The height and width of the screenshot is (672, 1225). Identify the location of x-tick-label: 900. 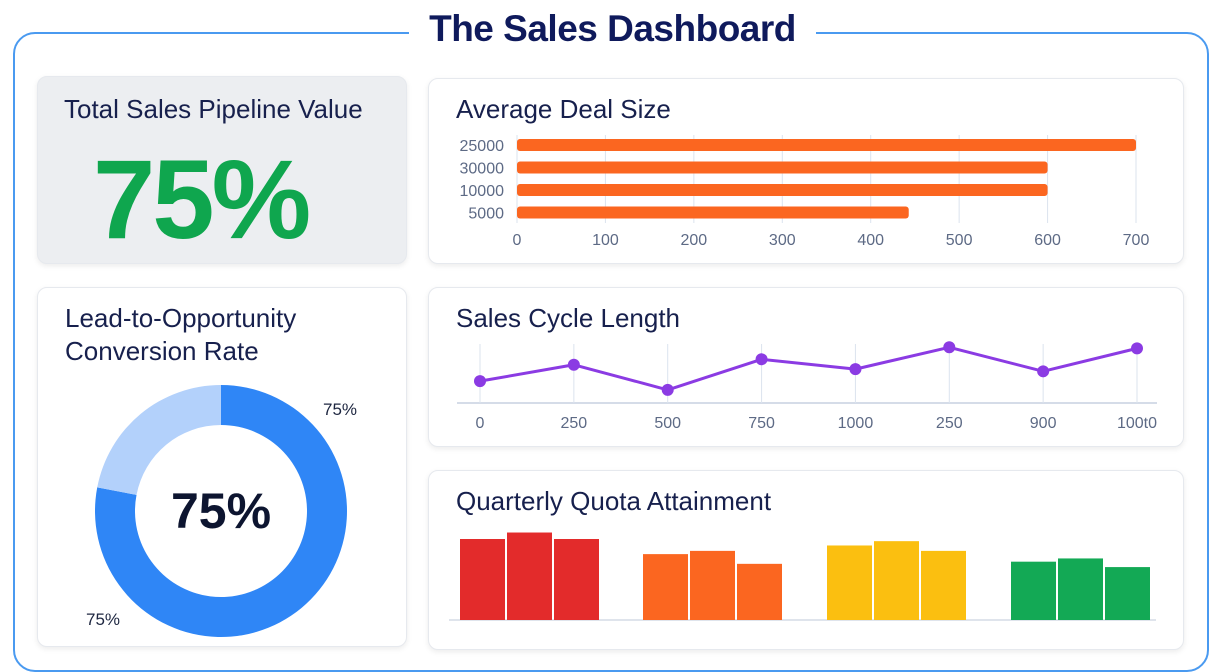
(1043, 423).